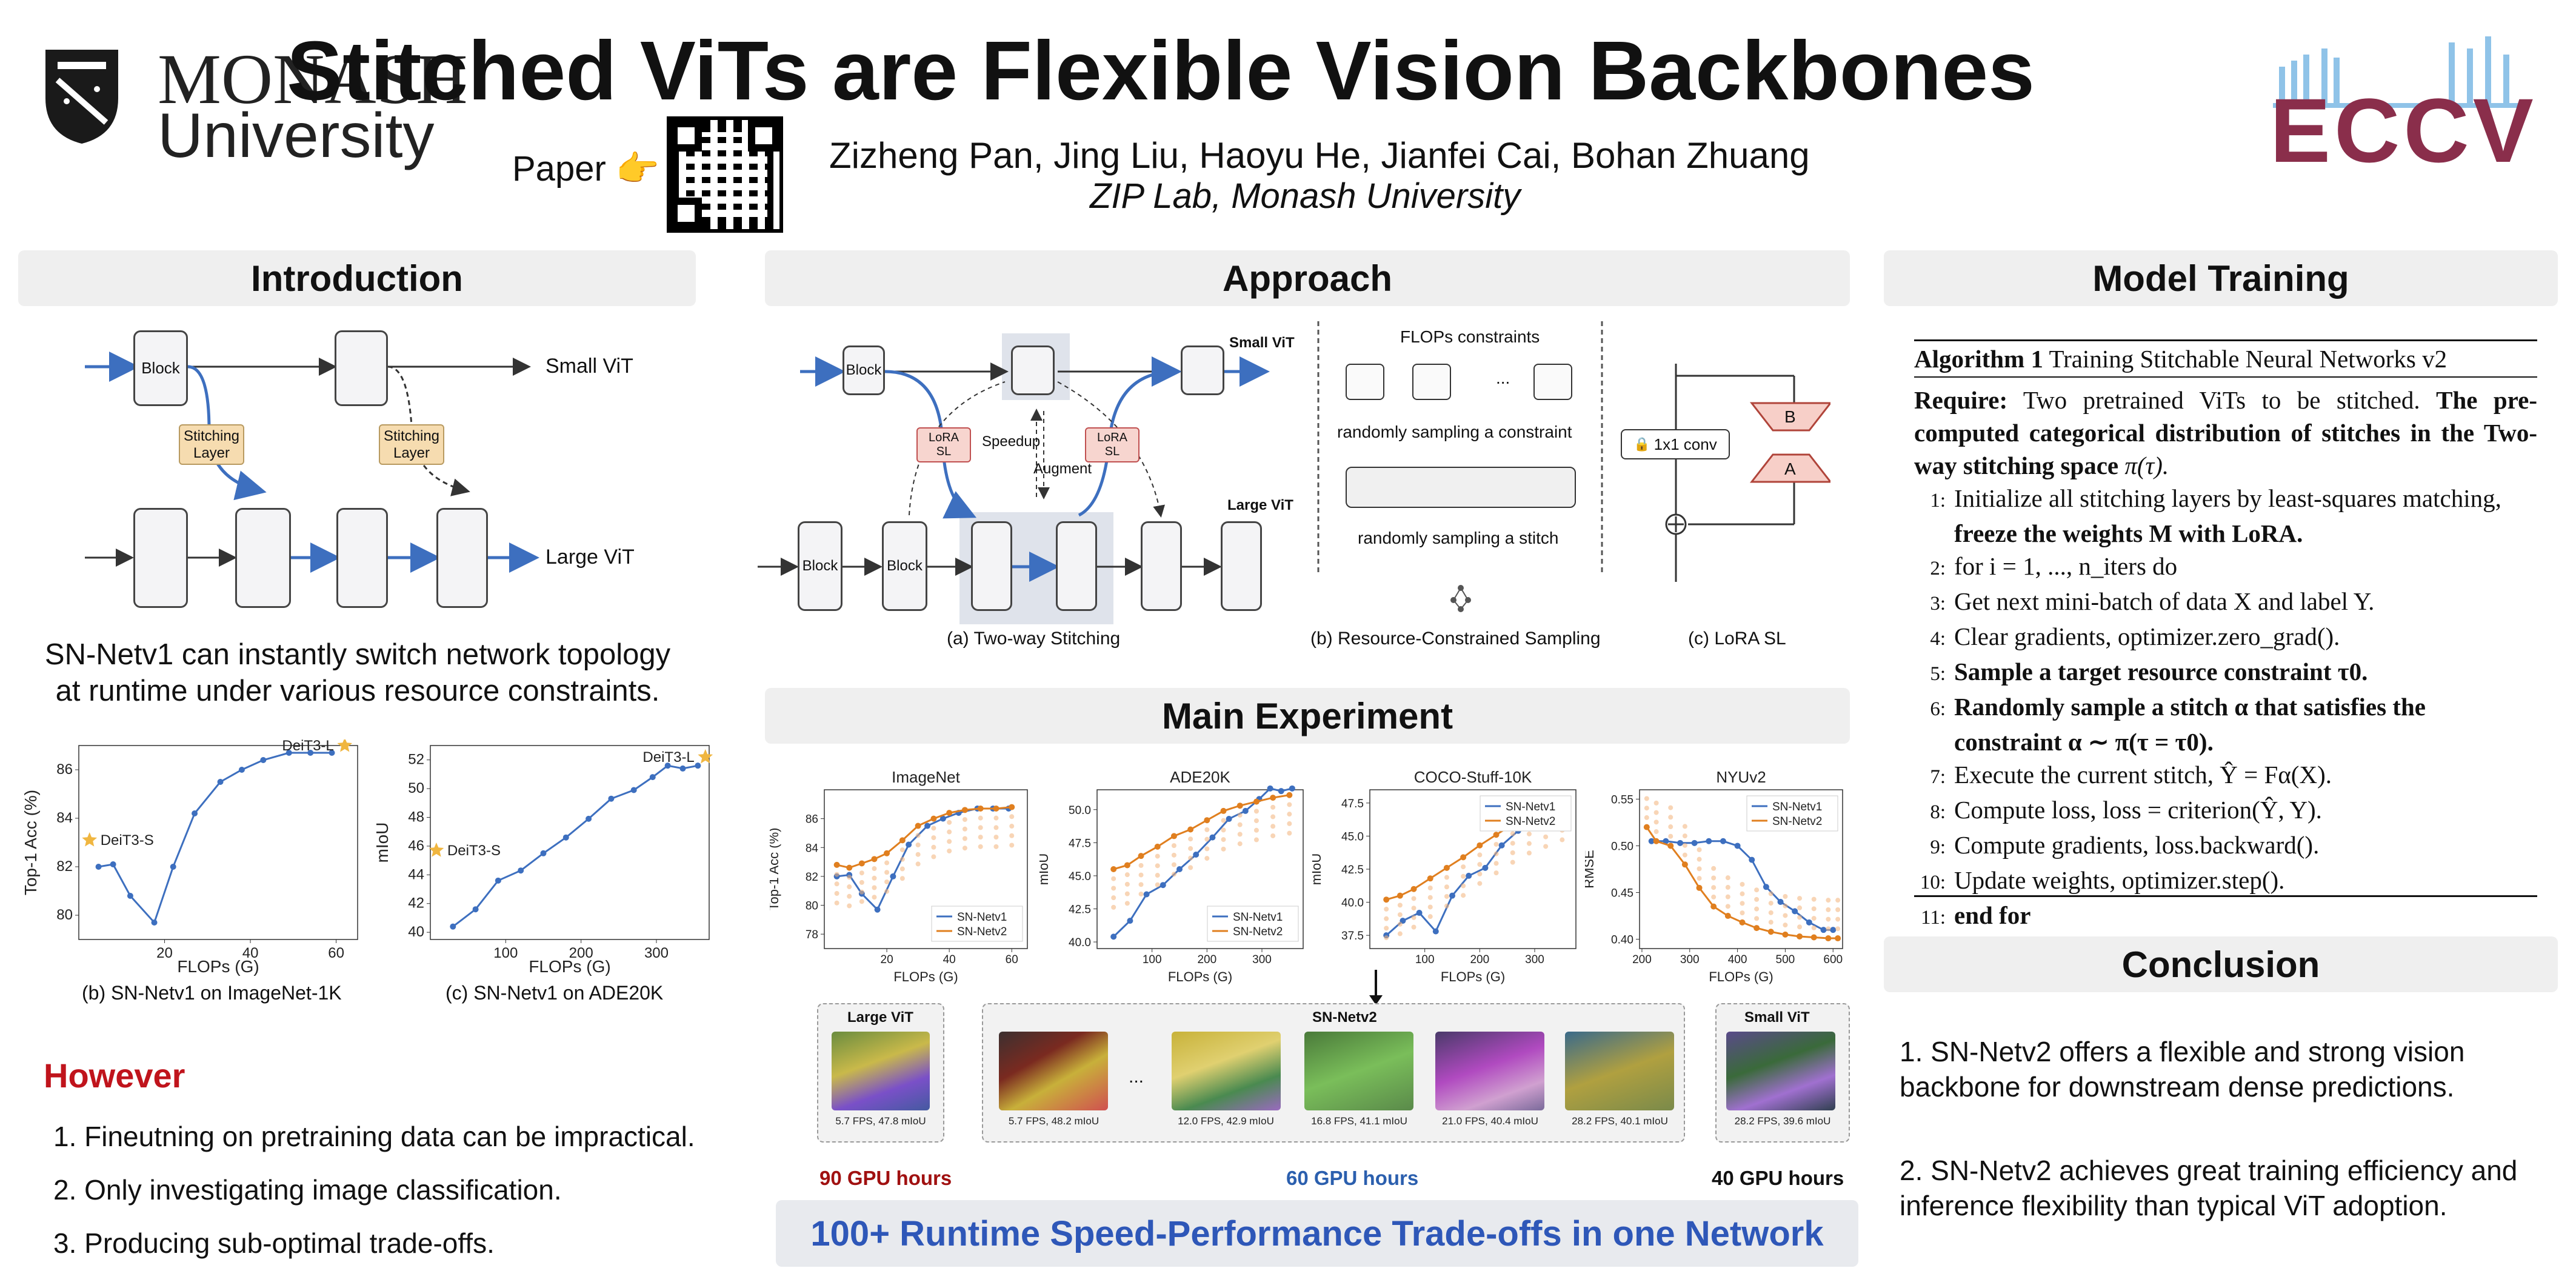  I want to click on sn-netv2-caption-5: 28.2 FPS, 40.1 mIoU, so click(1620, 1121).